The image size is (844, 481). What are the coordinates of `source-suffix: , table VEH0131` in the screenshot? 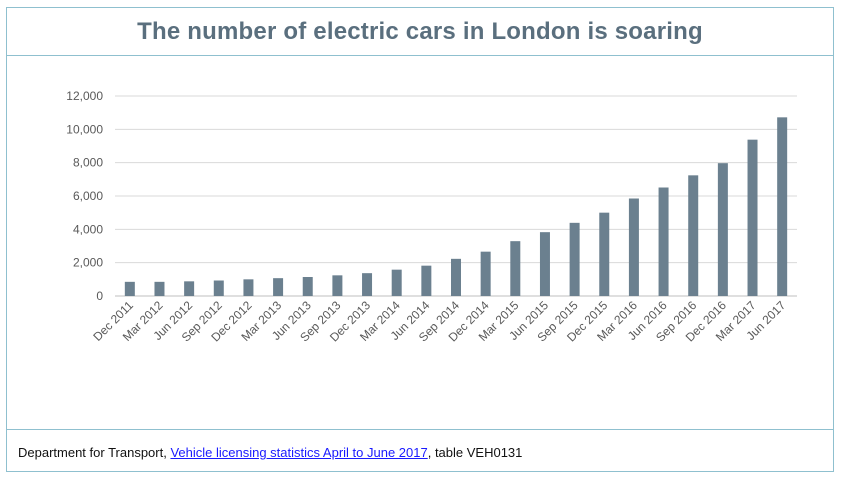 It's located at (475, 452).